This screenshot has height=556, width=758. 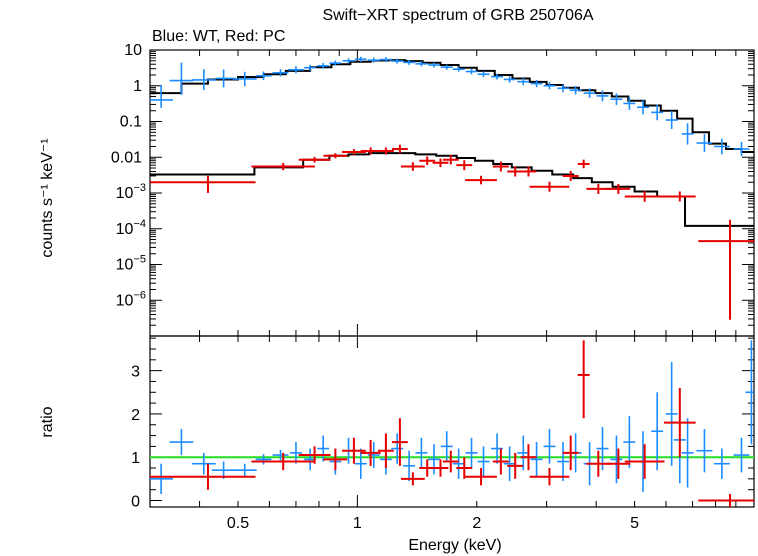 What do you see at coordinates (131, 264) in the screenshot?
I see `y-tick-label: 10⁻⁵` at bounding box center [131, 264].